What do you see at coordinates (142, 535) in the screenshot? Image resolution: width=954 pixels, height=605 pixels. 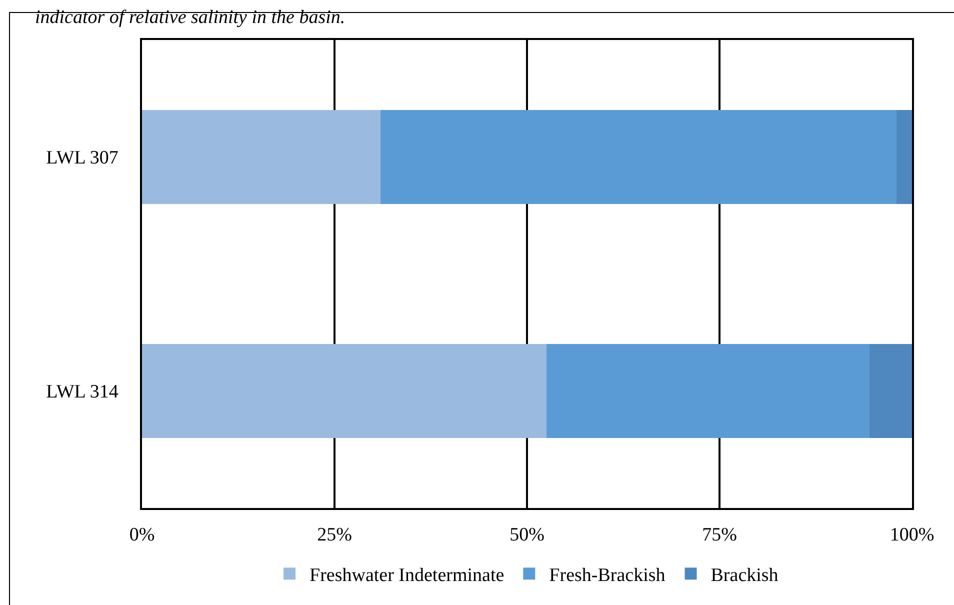 I see `x-tick-label: 0%` at bounding box center [142, 535].